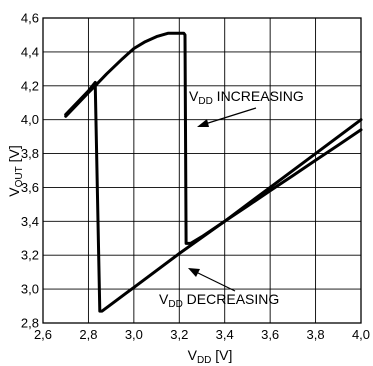 The height and width of the screenshot is (366, 373). I want to click on annotation-vdd-increasing-arrowhead, so click(203, 123).